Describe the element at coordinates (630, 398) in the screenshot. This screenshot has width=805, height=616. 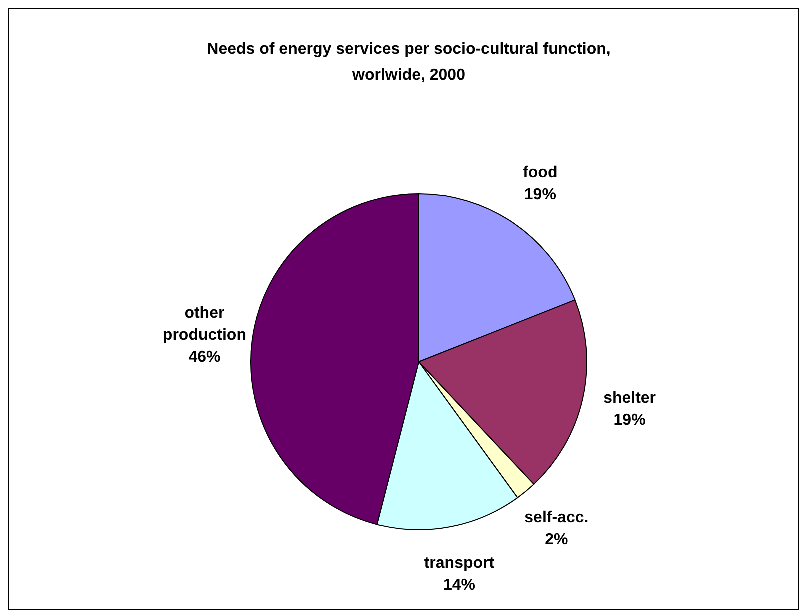
I see `slice-label: shelter` at that location.